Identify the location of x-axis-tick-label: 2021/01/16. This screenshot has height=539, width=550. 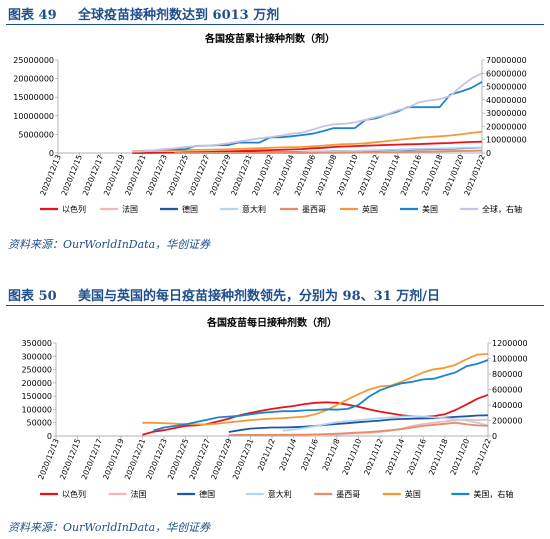
(411, 175).